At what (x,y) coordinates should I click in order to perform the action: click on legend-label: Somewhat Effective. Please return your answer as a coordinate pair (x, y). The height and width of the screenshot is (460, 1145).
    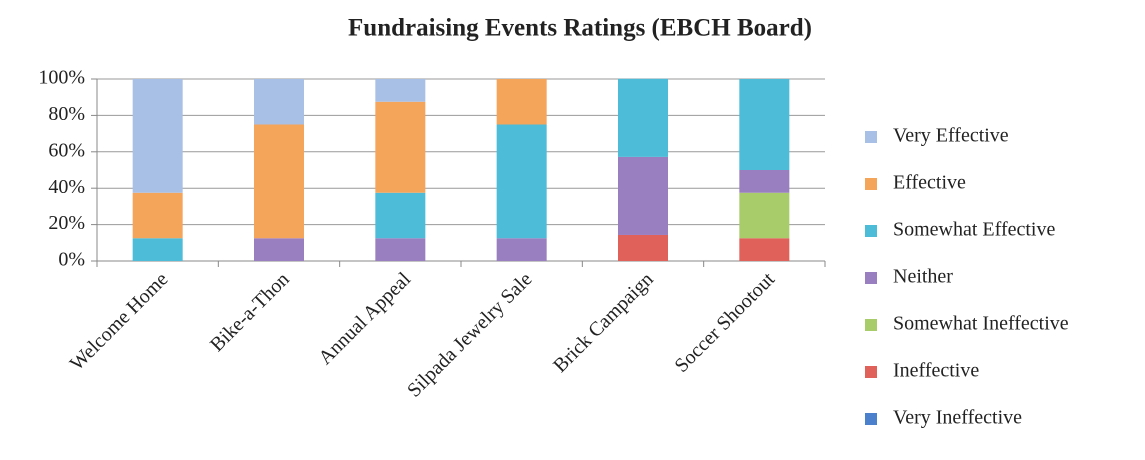
    Looking at the image, I should click on (974, 230).